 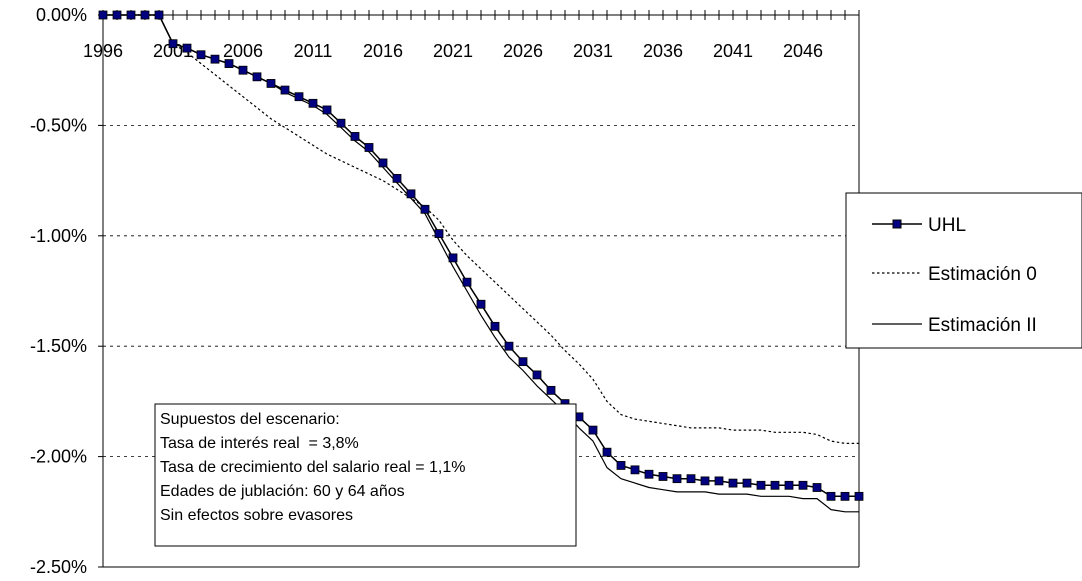 I want to click on annotation-box, so click(x=365, y=475).